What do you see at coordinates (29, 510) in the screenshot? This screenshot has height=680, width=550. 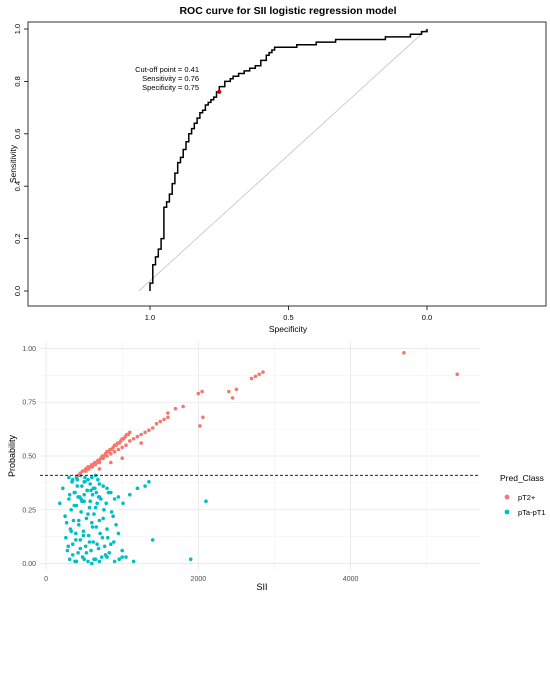 I see `scatter-y-tick-label: 0.25` at bounding box center [29, 510].